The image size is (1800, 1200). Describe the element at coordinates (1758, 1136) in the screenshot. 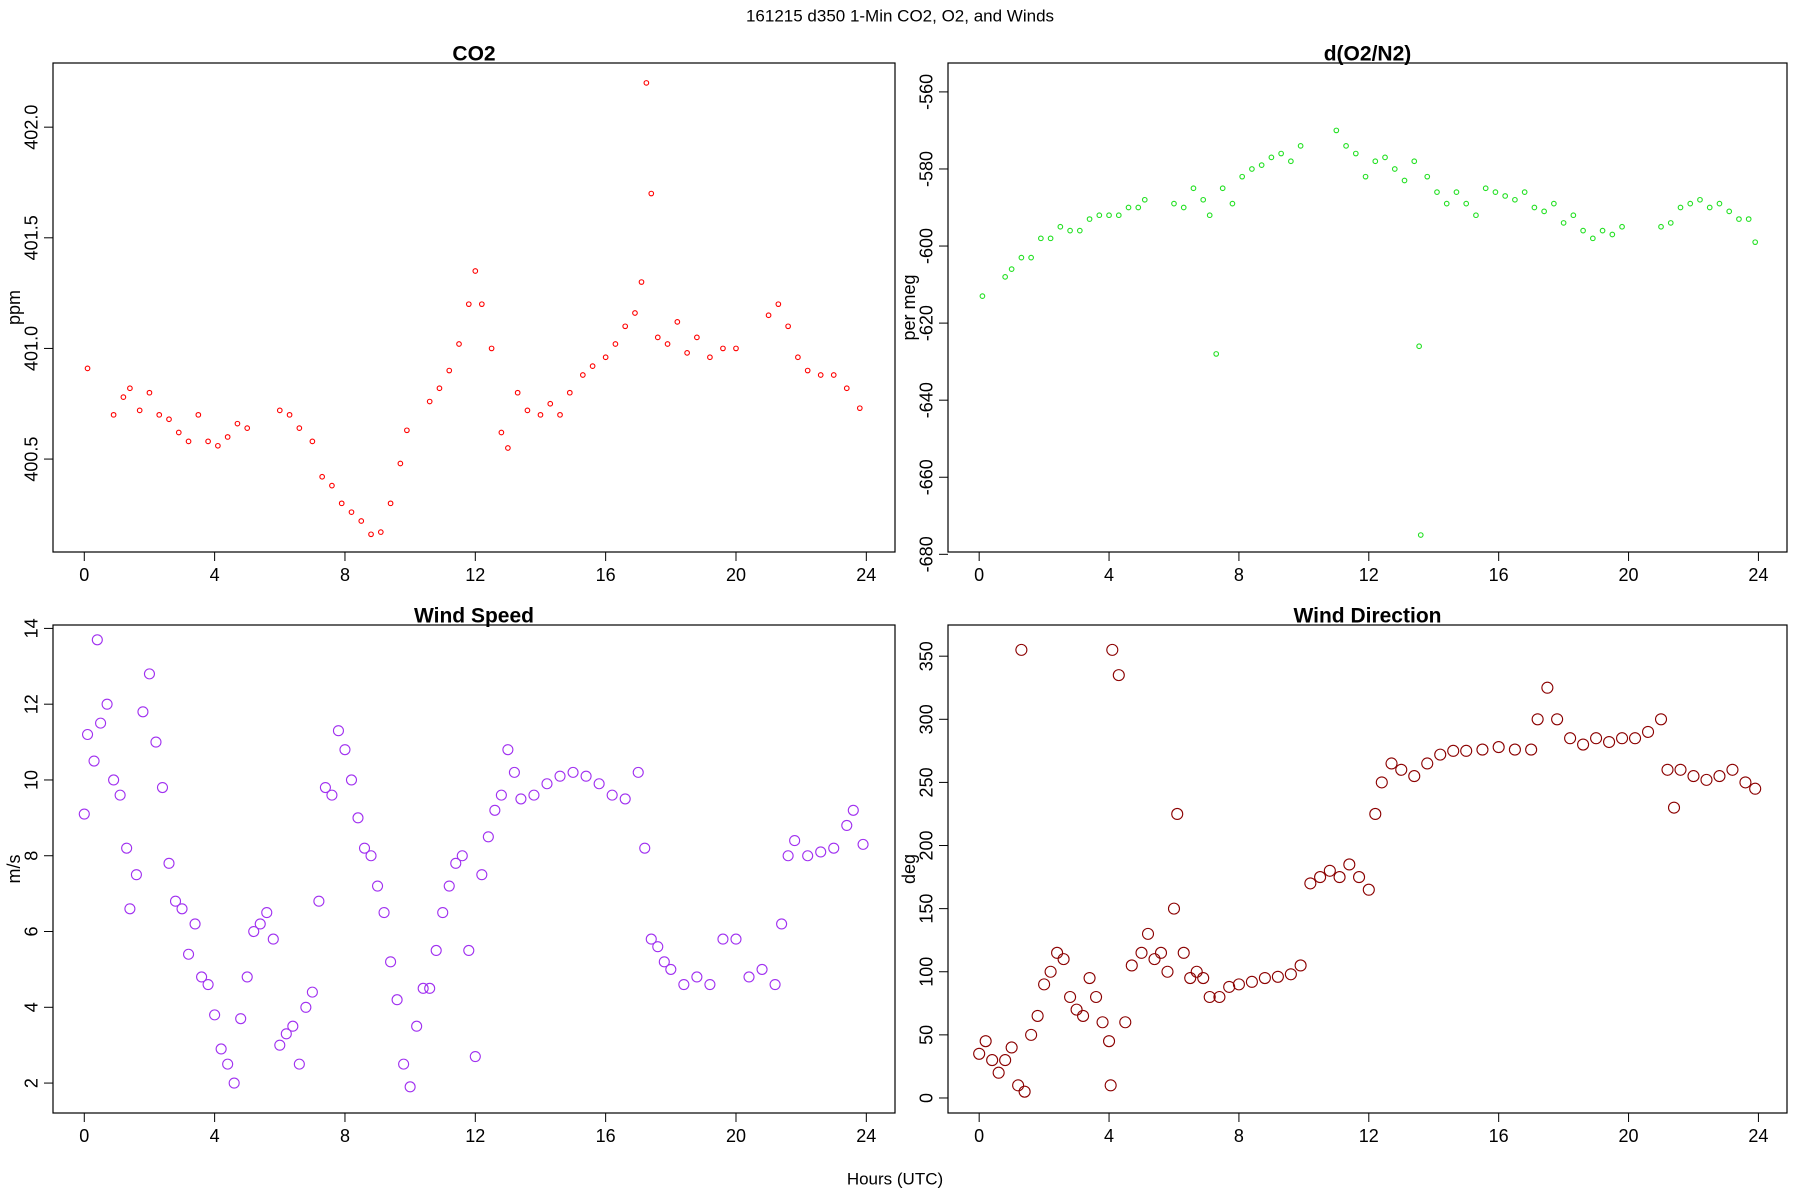

I see `x-tick-label: 24` at that location.